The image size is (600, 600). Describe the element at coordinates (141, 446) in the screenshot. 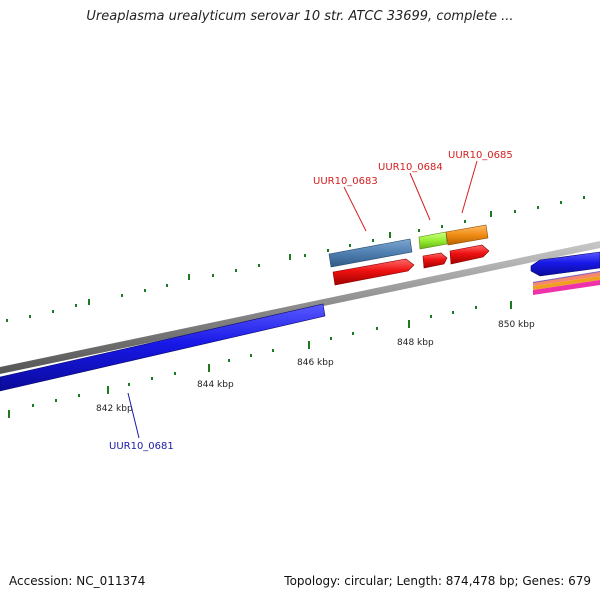

I see `gene-label-uur10-0681: UUR10_0681` at that location.